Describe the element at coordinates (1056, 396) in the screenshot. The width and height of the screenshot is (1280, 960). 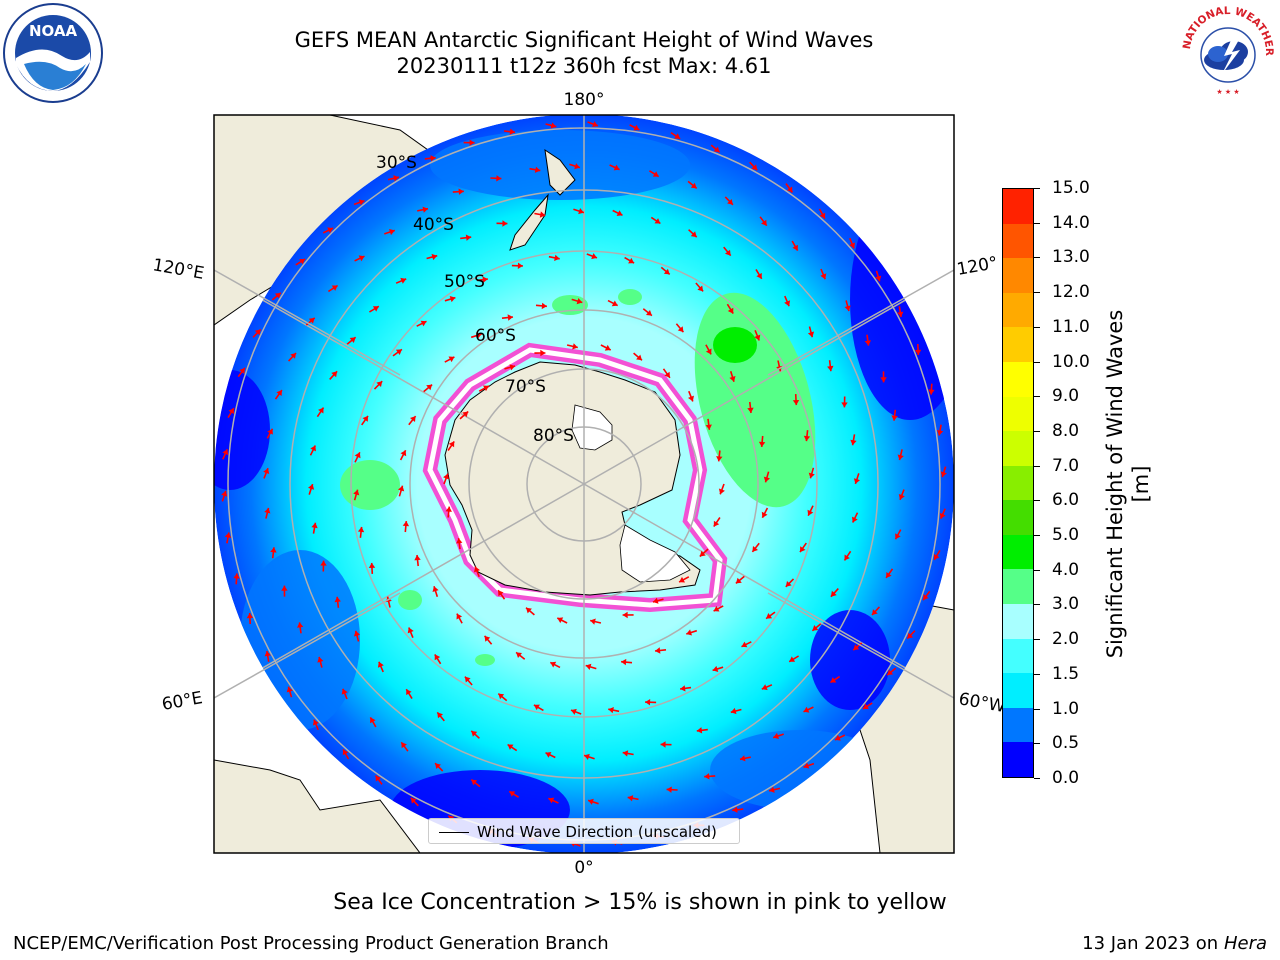
I see `colorbar-tick-label: 9.0` at that location.